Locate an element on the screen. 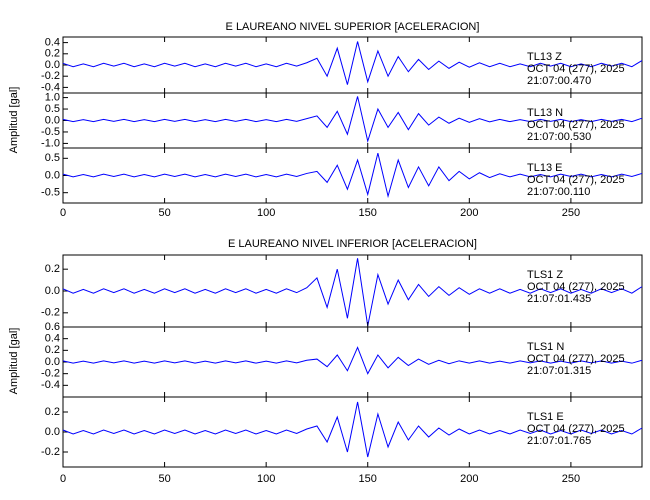 The height and width of the screenshot is (500, 650). trace-annotation: 21:07:00.110 is located at coordinates (558, 192).